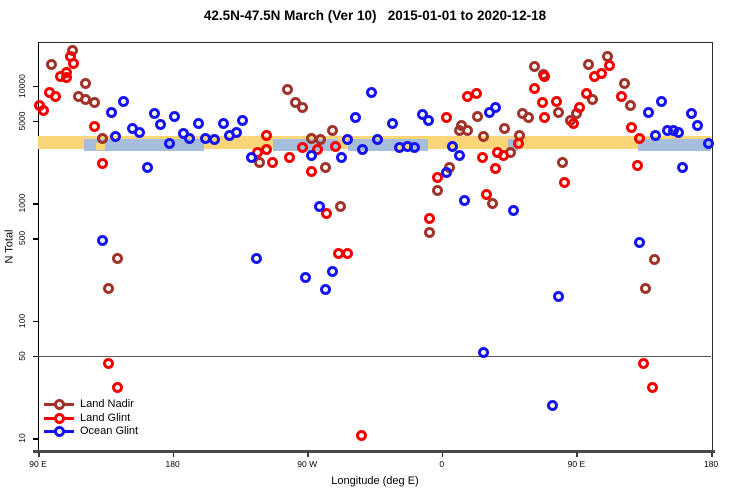 The width and height of the screenshot is (750, 500). I want to click on legend: Land Nadir Land Glint Ocean Glint, so click(91, 418).